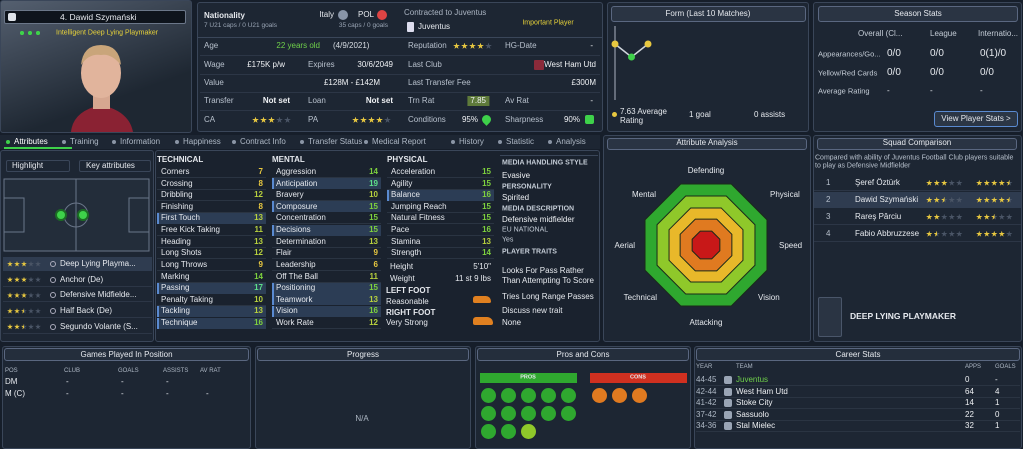  What do you see at coordinates (549, 155) in the screenshot?
I see `divider` at bounding box center [549, 155].